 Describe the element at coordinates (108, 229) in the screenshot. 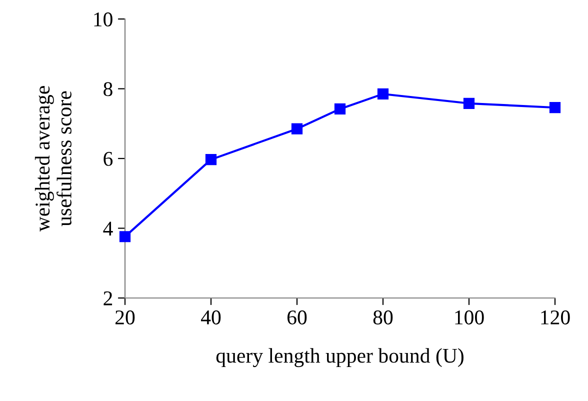

I see `y-tick-label: 4` at that location.